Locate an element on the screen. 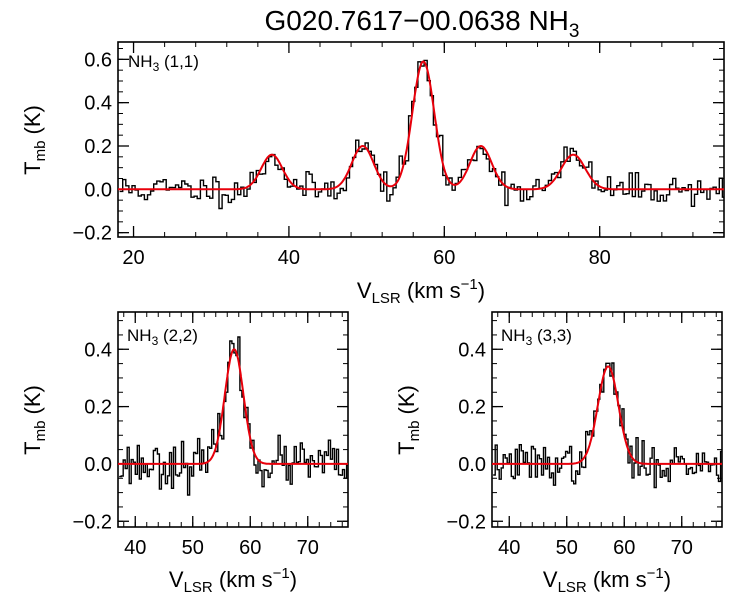 The image size is (750, 600). x-tick-label: 80 is located at coordinates (600, 258).